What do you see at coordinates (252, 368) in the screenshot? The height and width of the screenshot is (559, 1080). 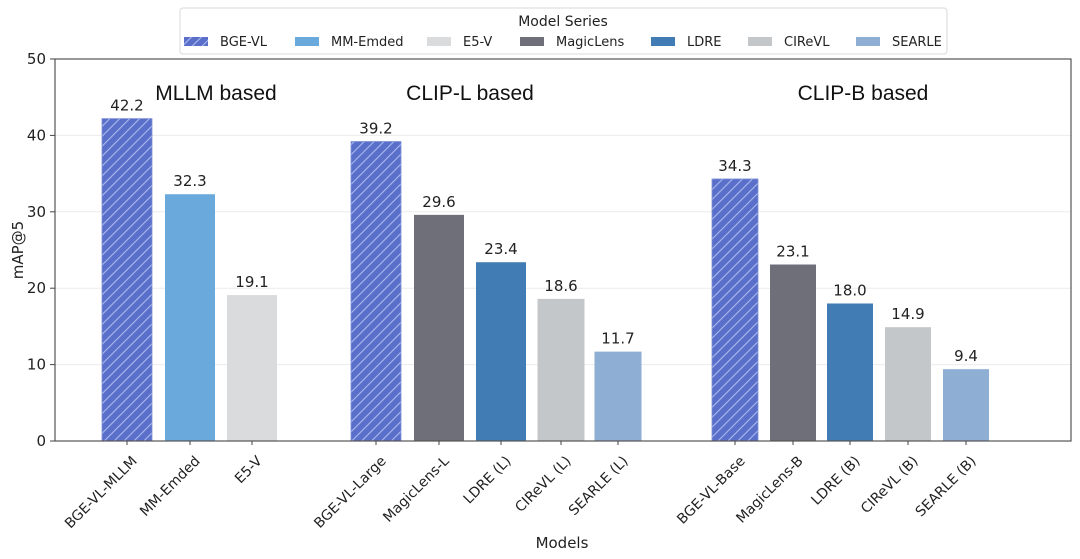 I see `bar-e5-v` at bounding box center [252, 368].